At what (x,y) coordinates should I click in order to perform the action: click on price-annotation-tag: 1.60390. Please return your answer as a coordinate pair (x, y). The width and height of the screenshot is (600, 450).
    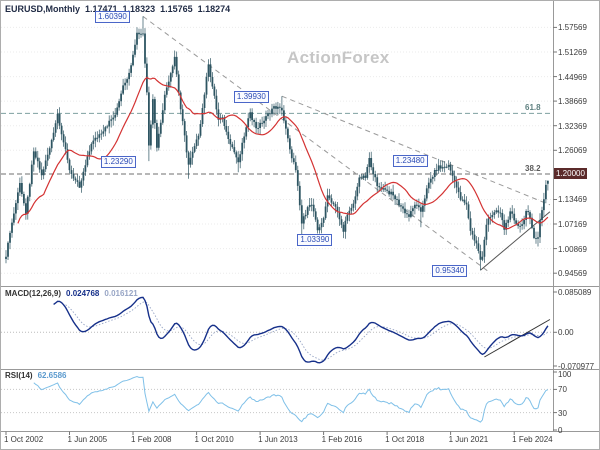
    Looking at the image, I should click on (112, 17).